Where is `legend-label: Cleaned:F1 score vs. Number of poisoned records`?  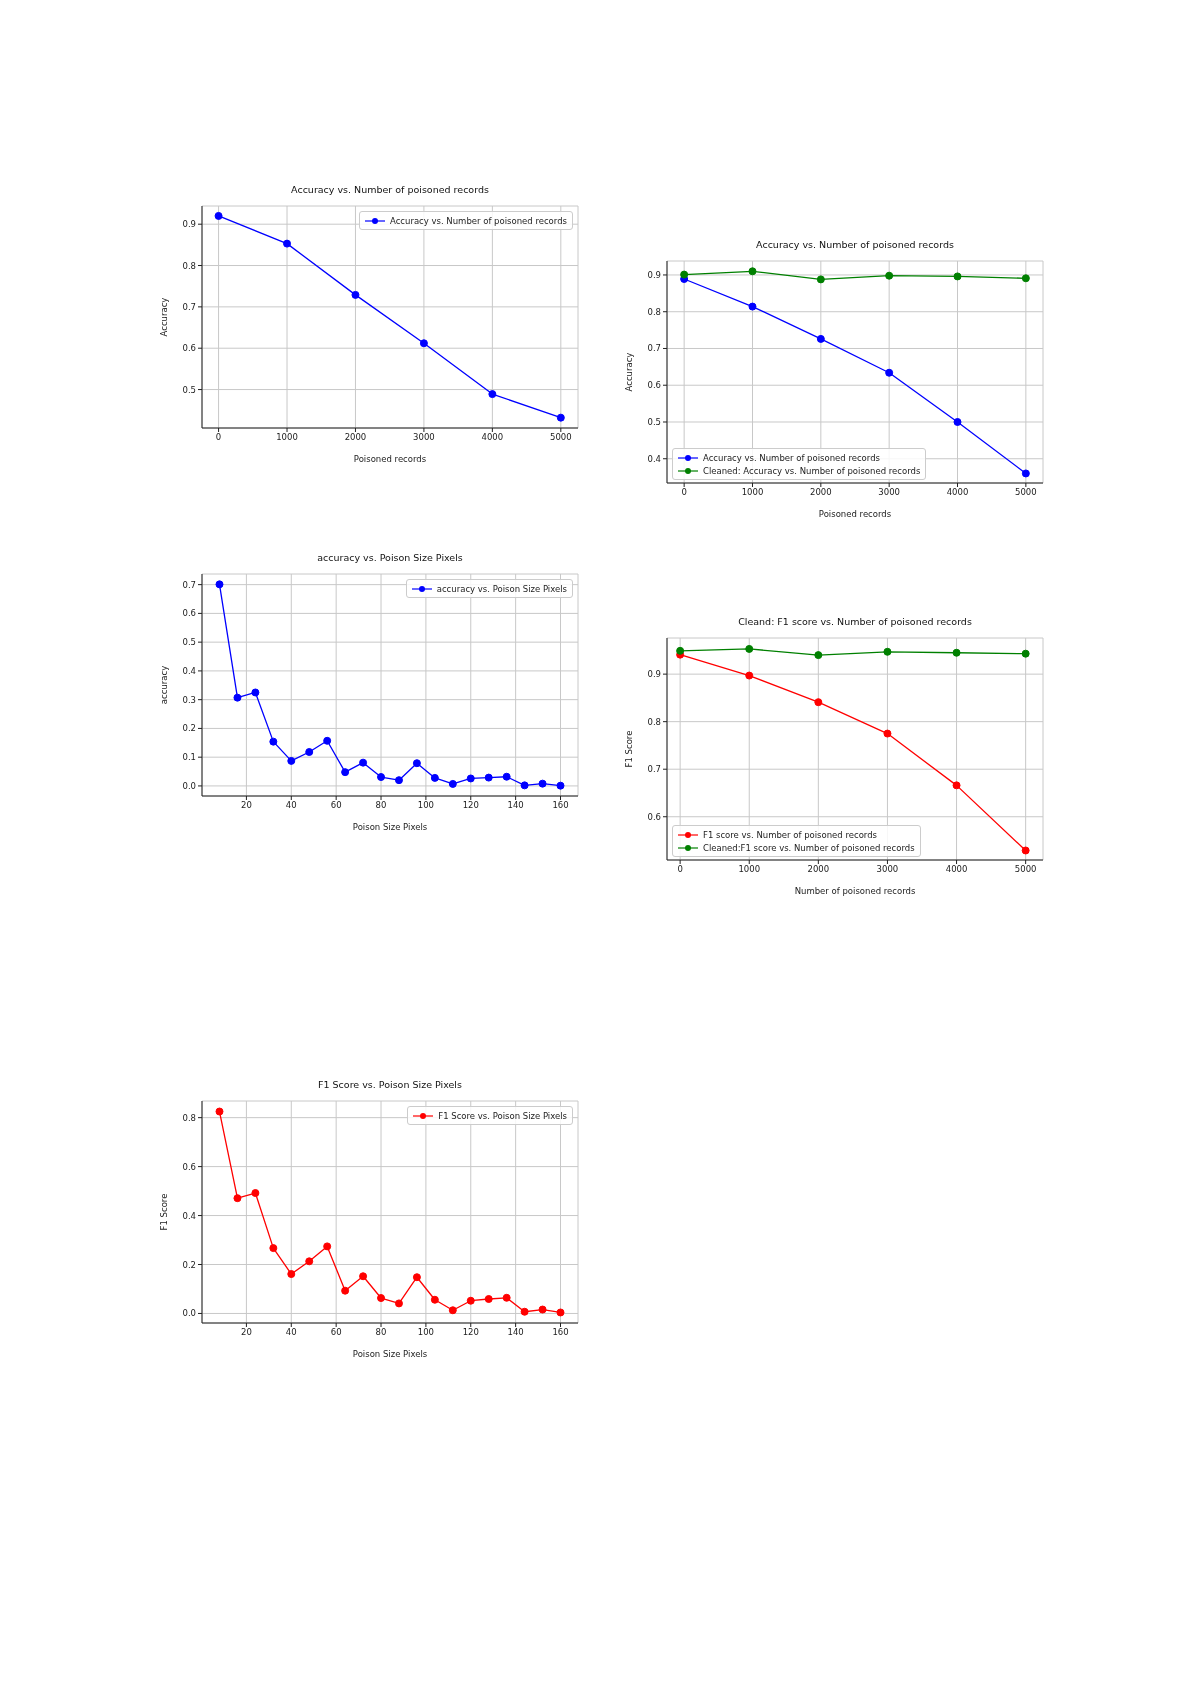 legend-label: Cleaned:F1 score vs. Number of poisoned records is located at coordinates (809, 847).